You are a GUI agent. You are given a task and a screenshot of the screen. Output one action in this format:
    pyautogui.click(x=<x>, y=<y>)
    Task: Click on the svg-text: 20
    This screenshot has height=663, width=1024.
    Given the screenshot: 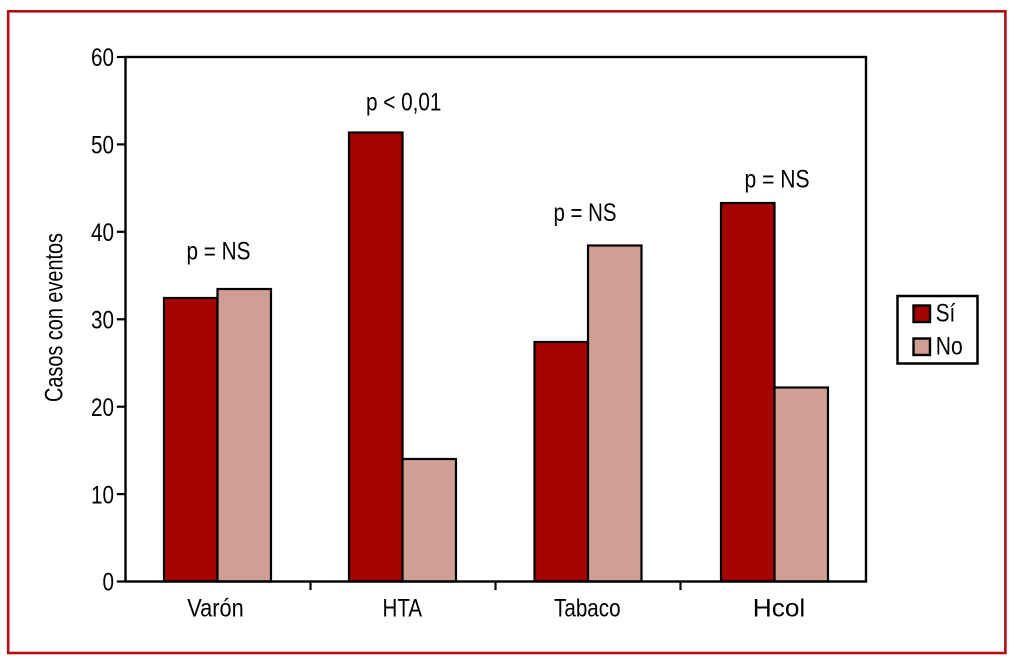 What is the action you would take?
    pyautogui.click(x=102, y=408)
    